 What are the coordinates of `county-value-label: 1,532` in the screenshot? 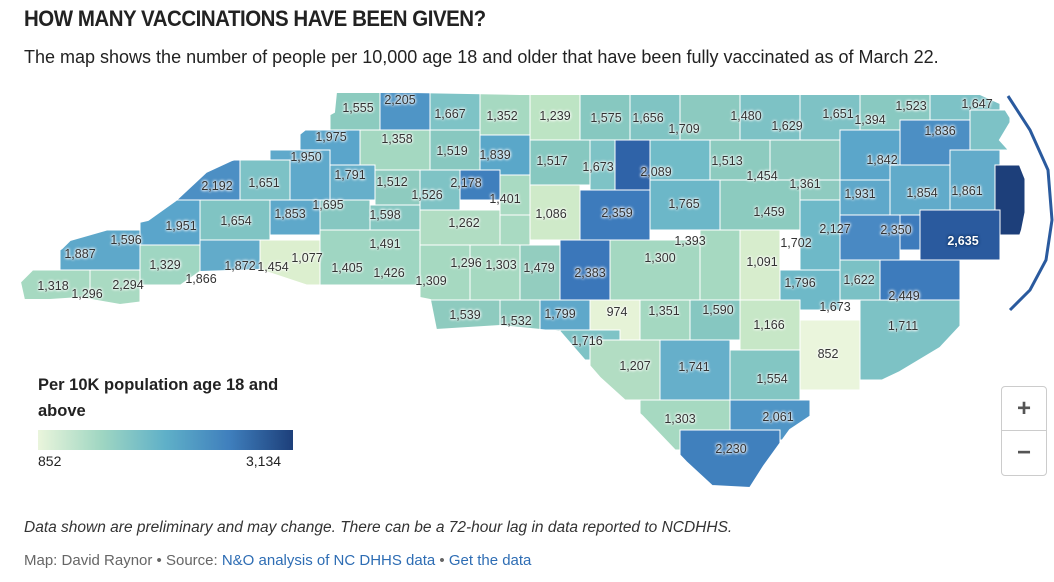 It's located at (516, 321).